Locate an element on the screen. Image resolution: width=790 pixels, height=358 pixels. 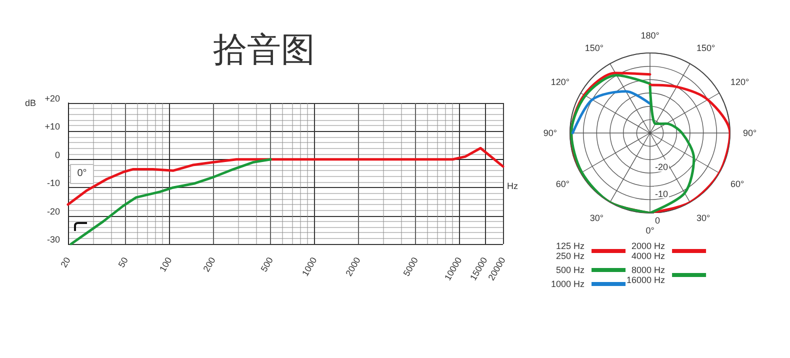
chart-title: 拾音图 is located at coordinates (264, 50).